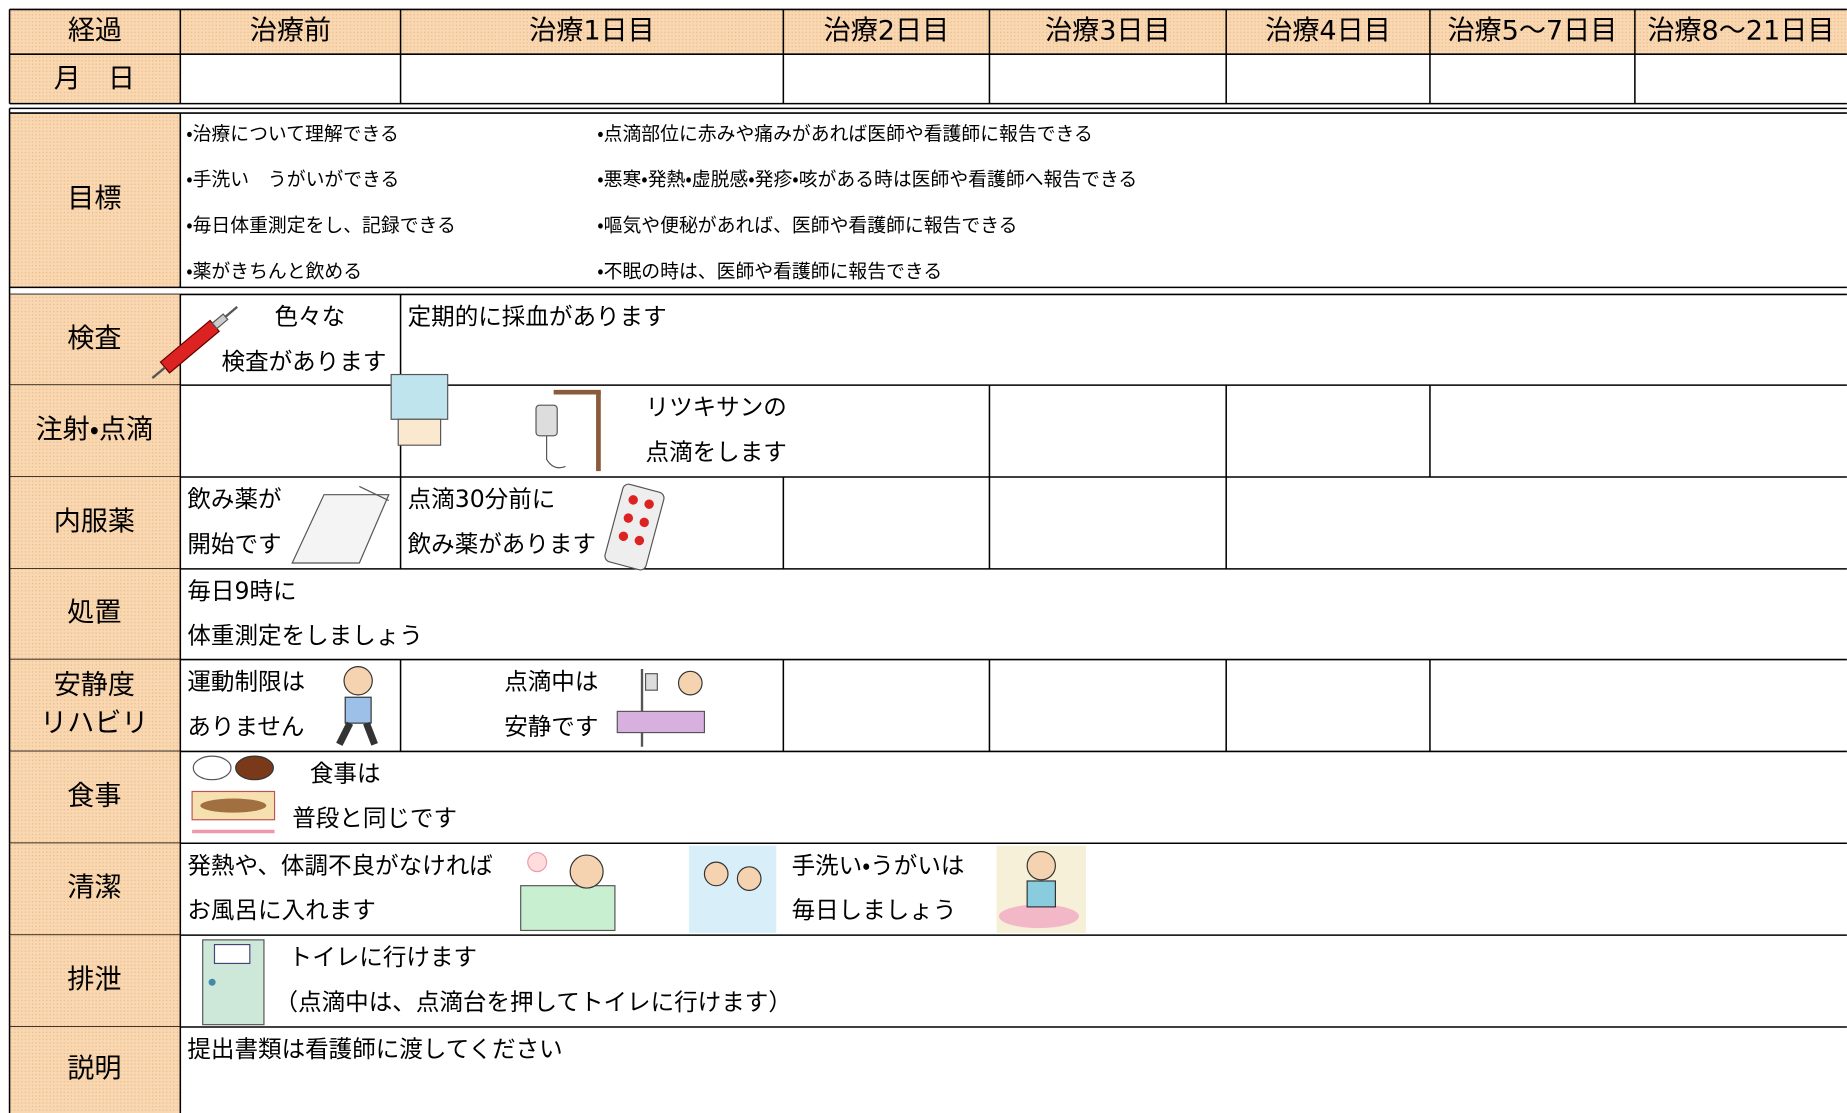 This screenshot has width=1847, height=1113. Describe the element at coordinates (807, 226) in the screenshot. I see `goal-item: ・嘔気や便秘があれば、医師や看護師に報告できる` at that location.